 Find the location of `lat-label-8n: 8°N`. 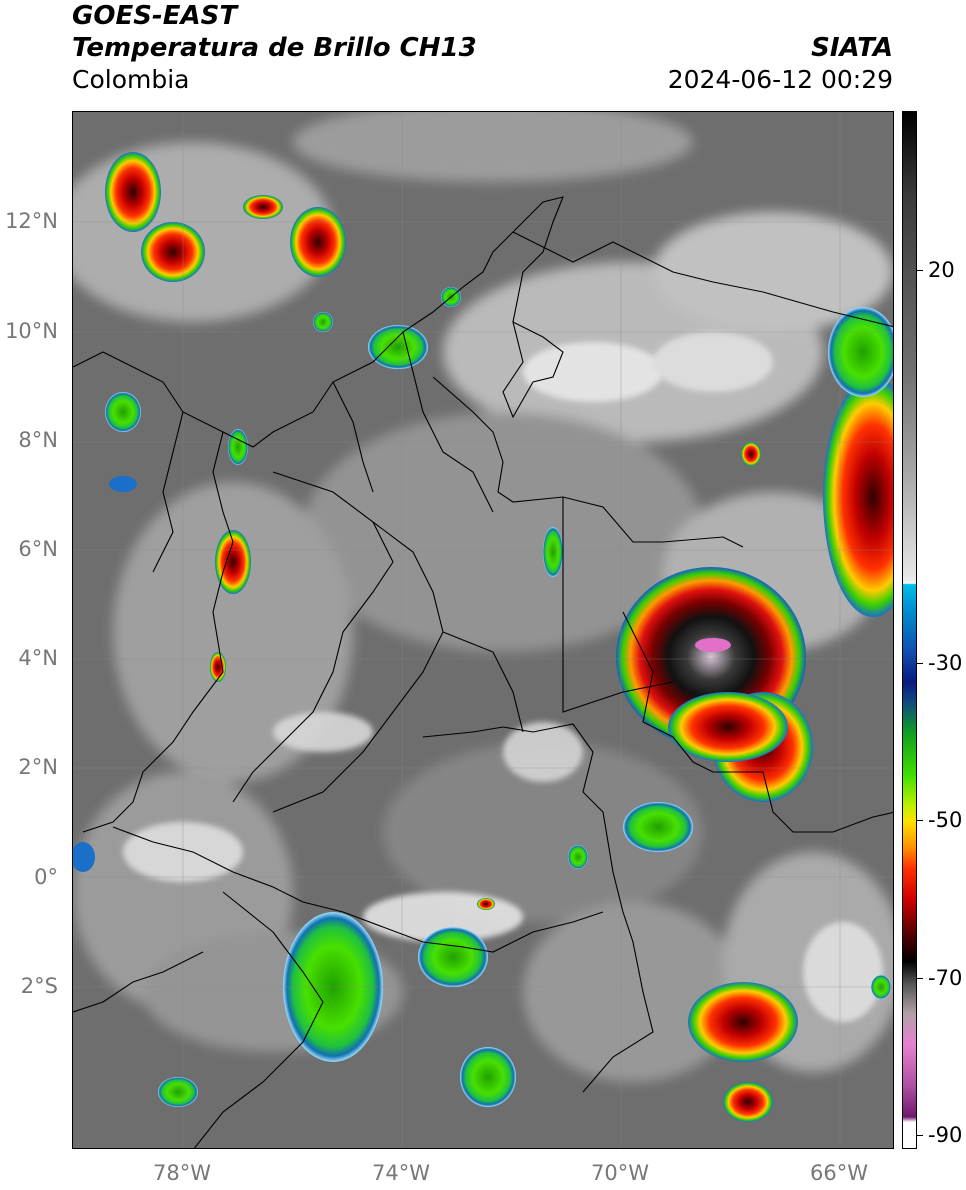

lat-label-8n: 8°N is located at coordinates (38, 440).